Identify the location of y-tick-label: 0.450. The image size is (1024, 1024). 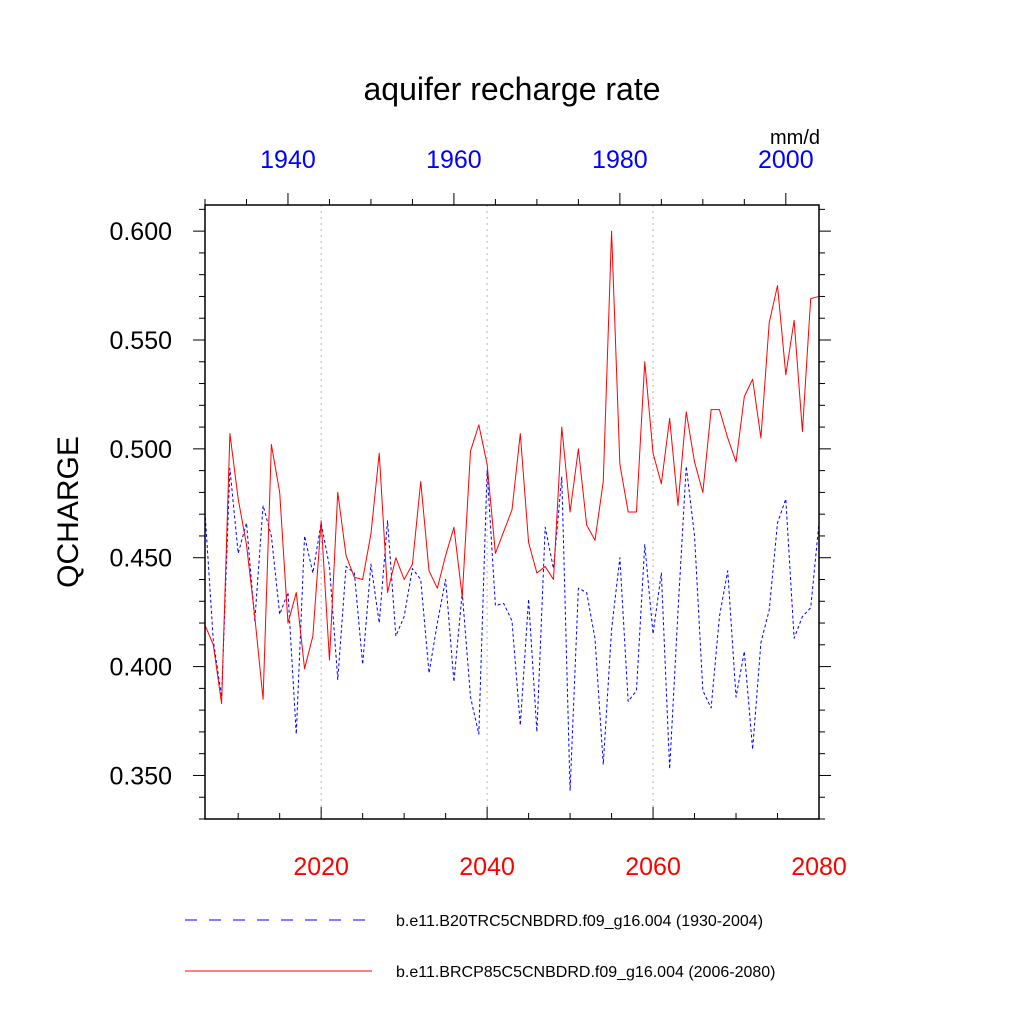
(140, 559).